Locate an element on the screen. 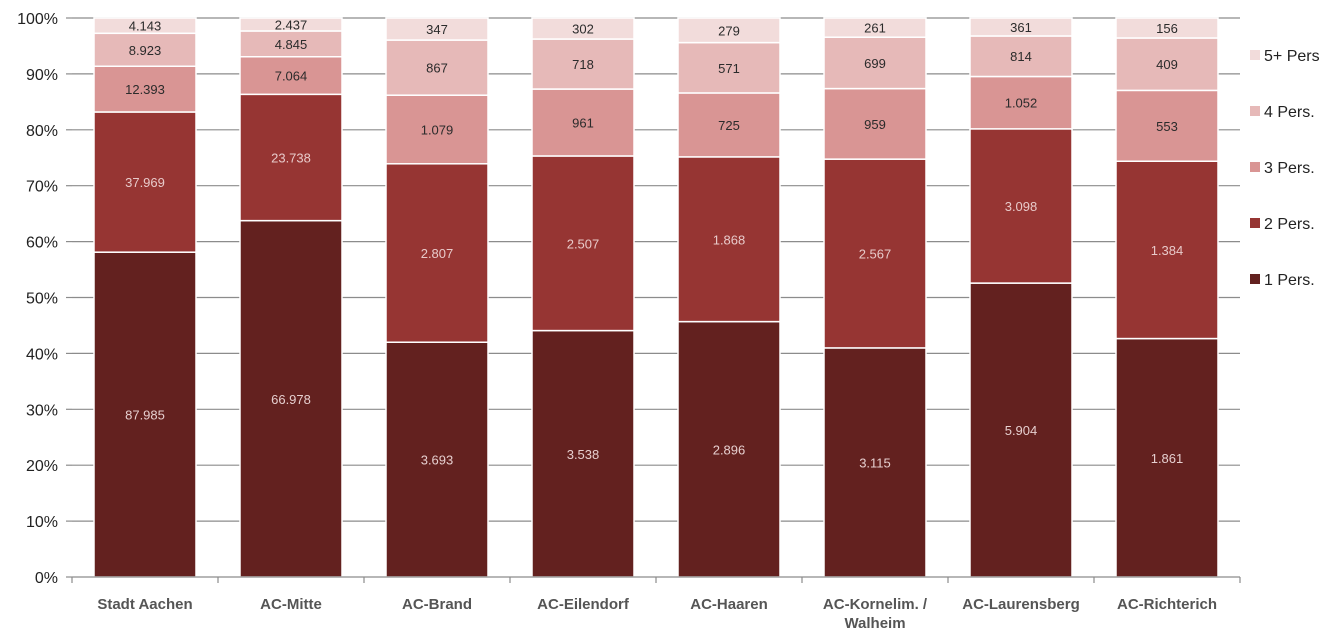  data-label: 23.738 is located at coordinates (291, 157).